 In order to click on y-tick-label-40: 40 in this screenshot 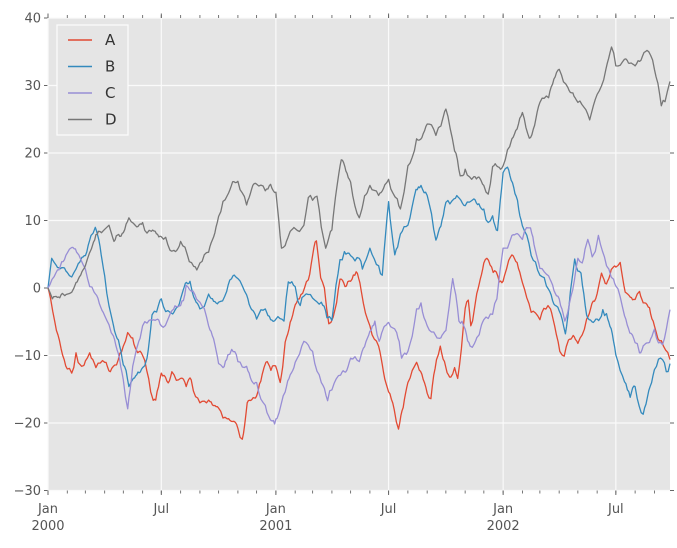, I will do `click(32, 19)`.